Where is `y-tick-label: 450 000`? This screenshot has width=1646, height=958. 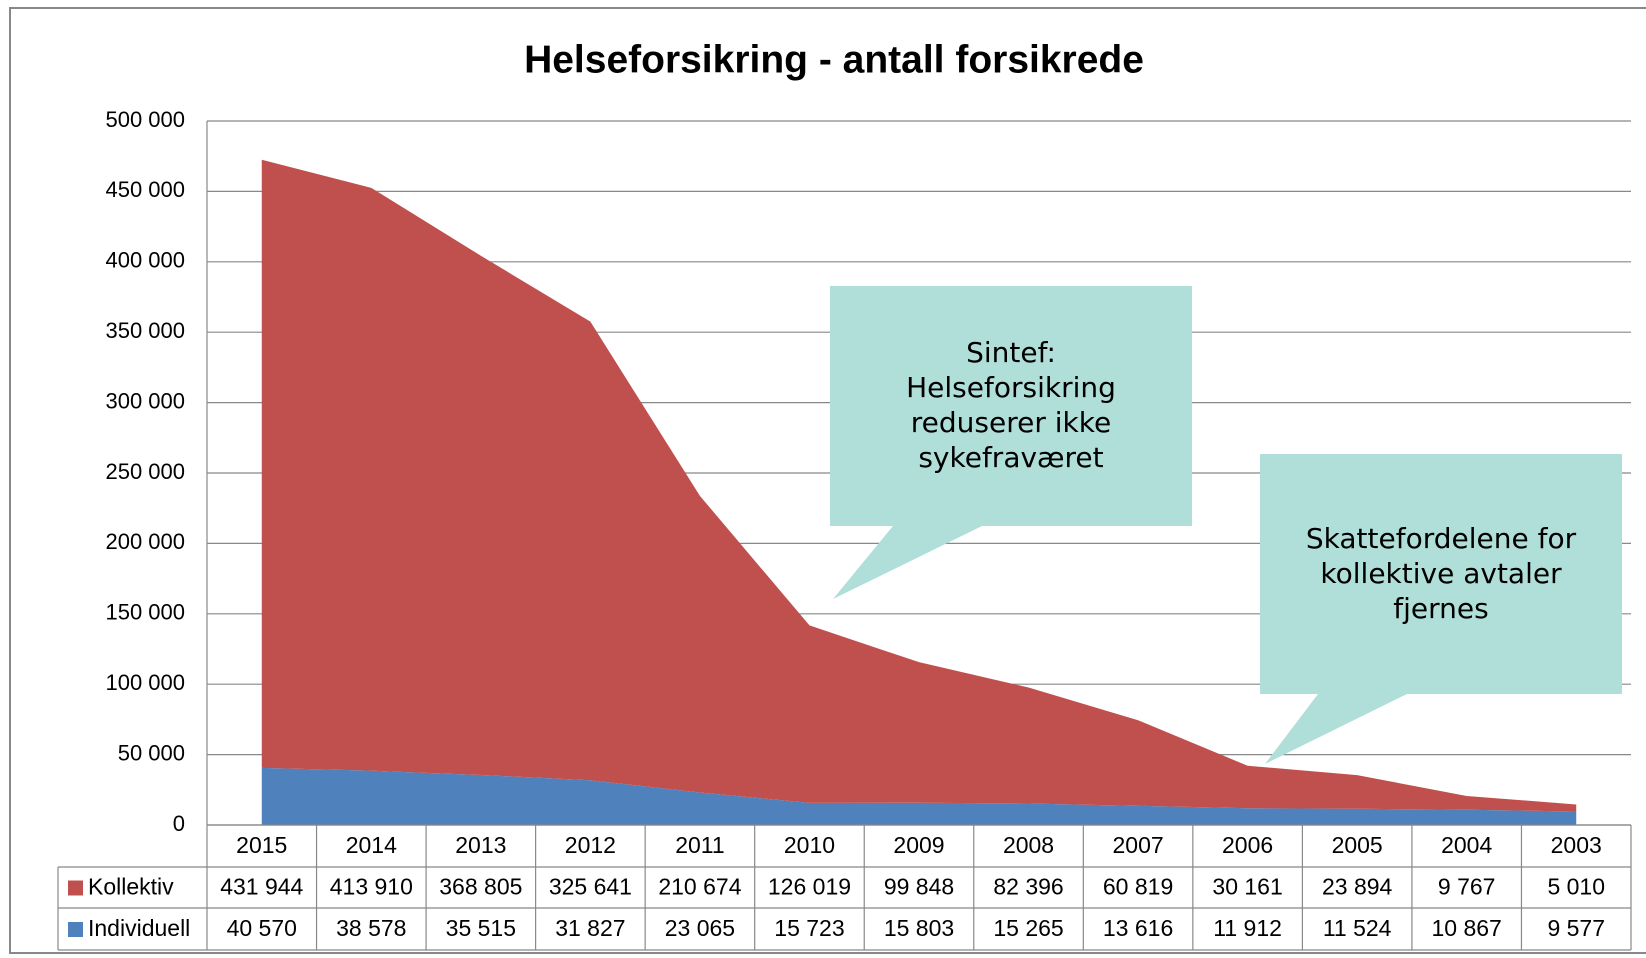 y-tick-label: 450 000 is located at coordinates (145, 189).